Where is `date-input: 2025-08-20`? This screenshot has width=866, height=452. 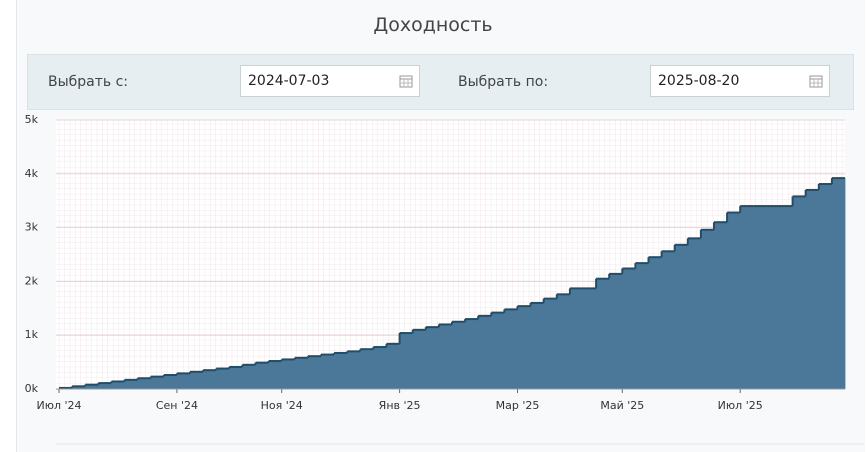 date-input: 2025-08-20 is located at coordinates (740, 81).